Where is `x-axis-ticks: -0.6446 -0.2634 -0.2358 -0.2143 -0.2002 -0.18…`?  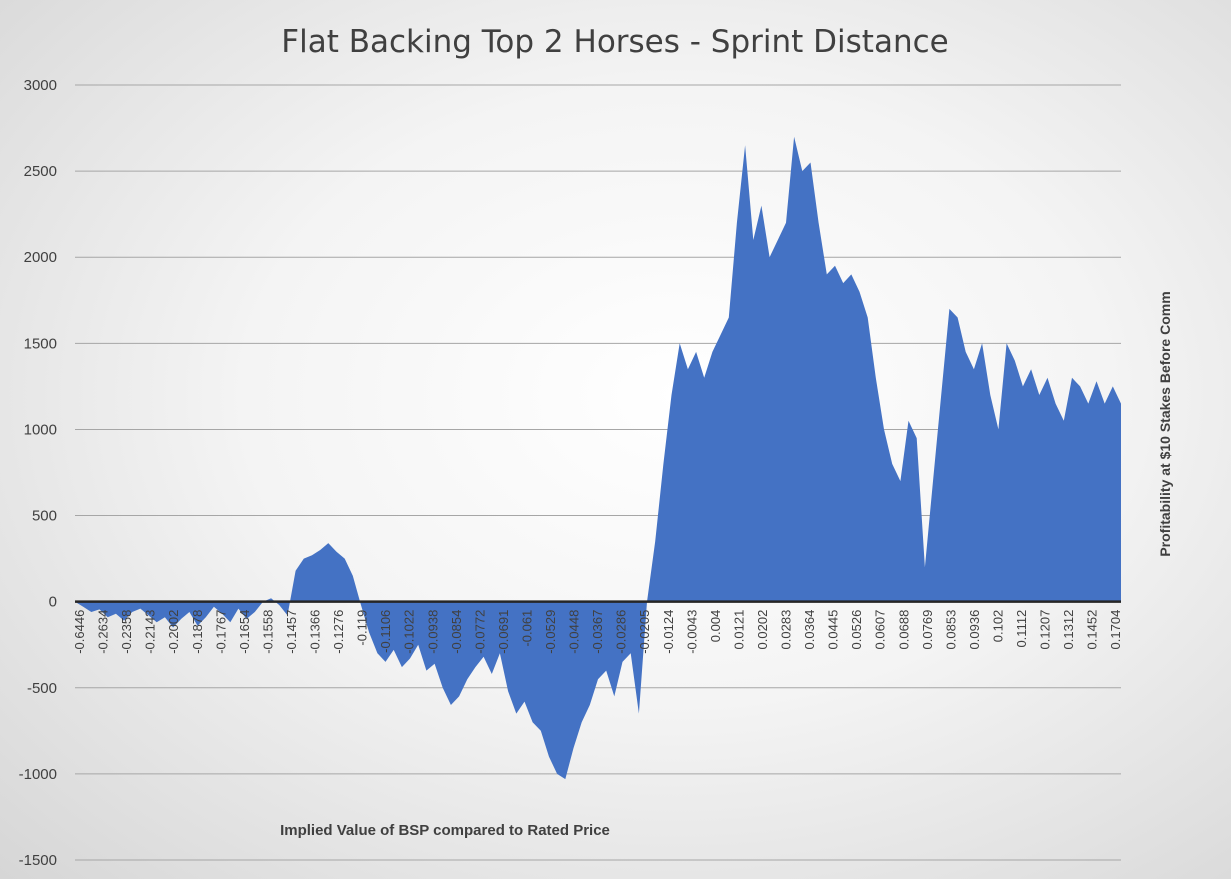 x-axis-ticks: -0.6446 -0.2634 -0.2358 -0.2143 -0.2002 -0.18… is located at coordinates (597, 632).